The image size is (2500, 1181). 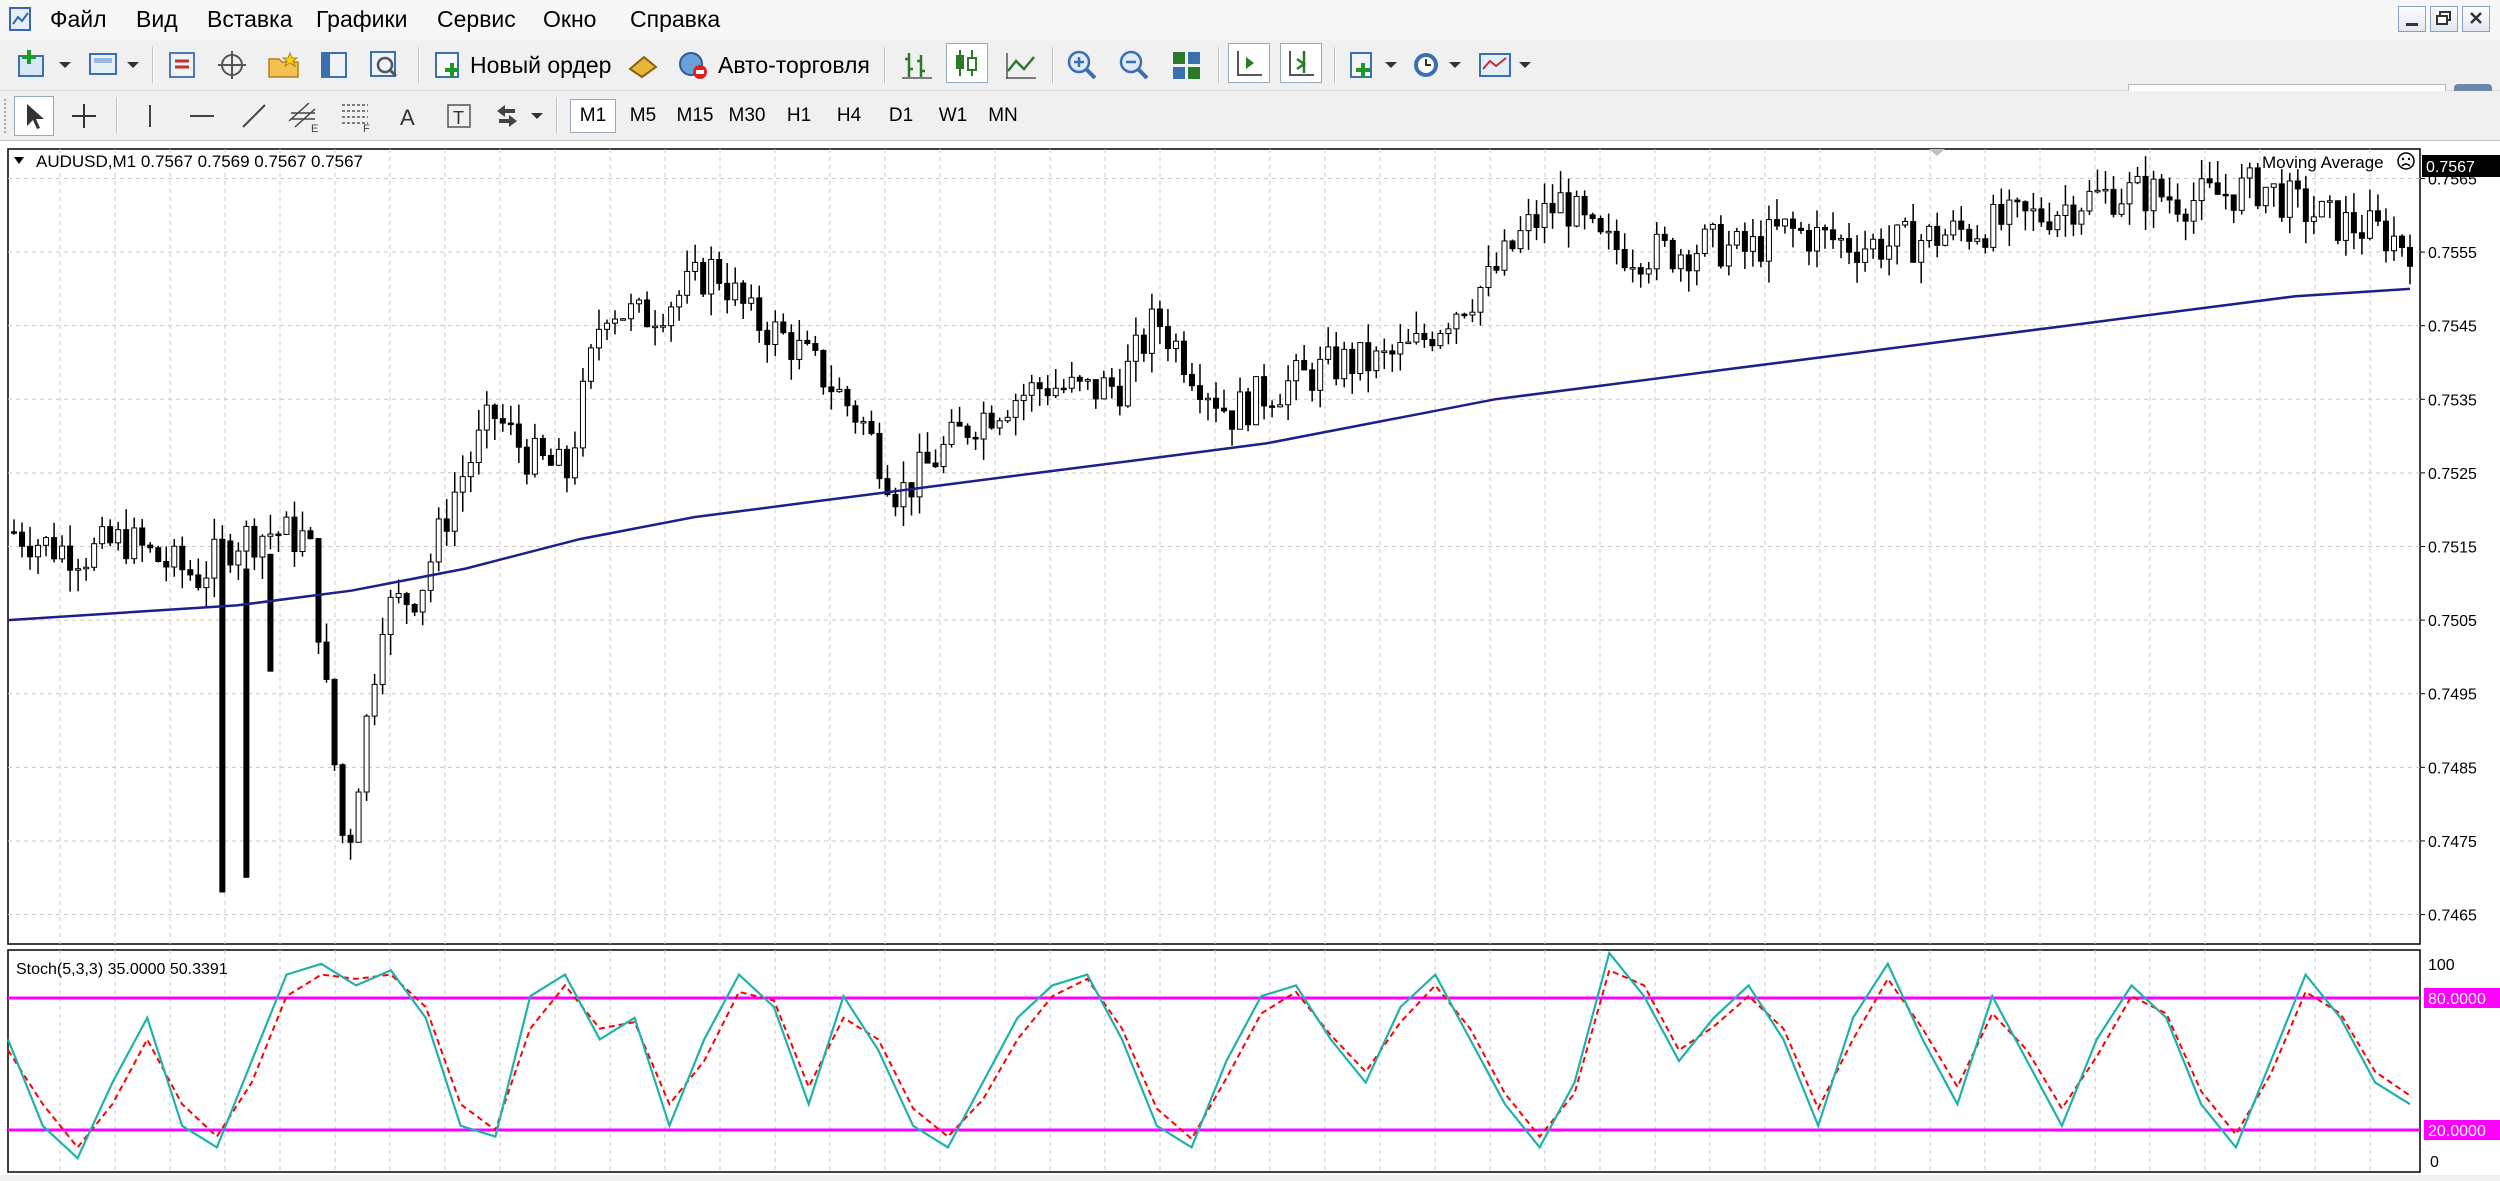 I want to click on timeframe-mn: MN, so click(x=1003, y=115).